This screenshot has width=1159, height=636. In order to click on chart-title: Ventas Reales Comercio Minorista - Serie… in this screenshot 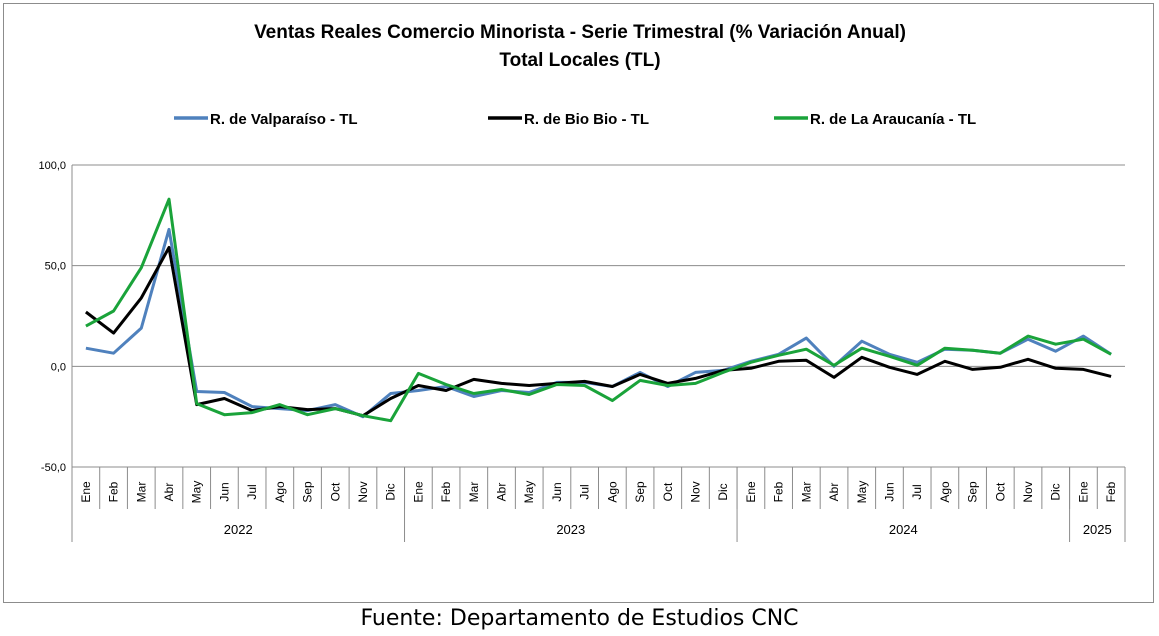, I will do `click(580, 32)`.